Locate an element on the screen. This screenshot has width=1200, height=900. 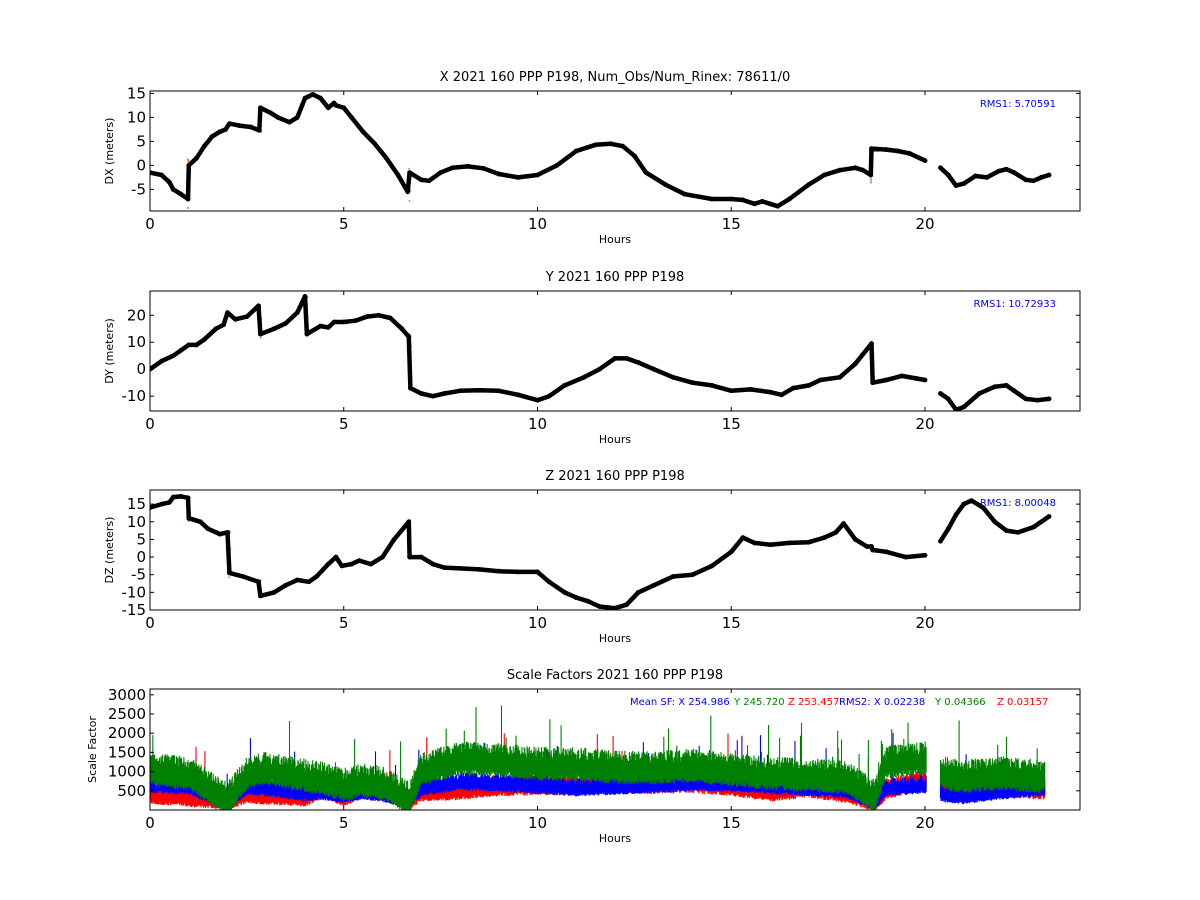
y-axis-label: Scale Factor is located at coordinates (92, 749).